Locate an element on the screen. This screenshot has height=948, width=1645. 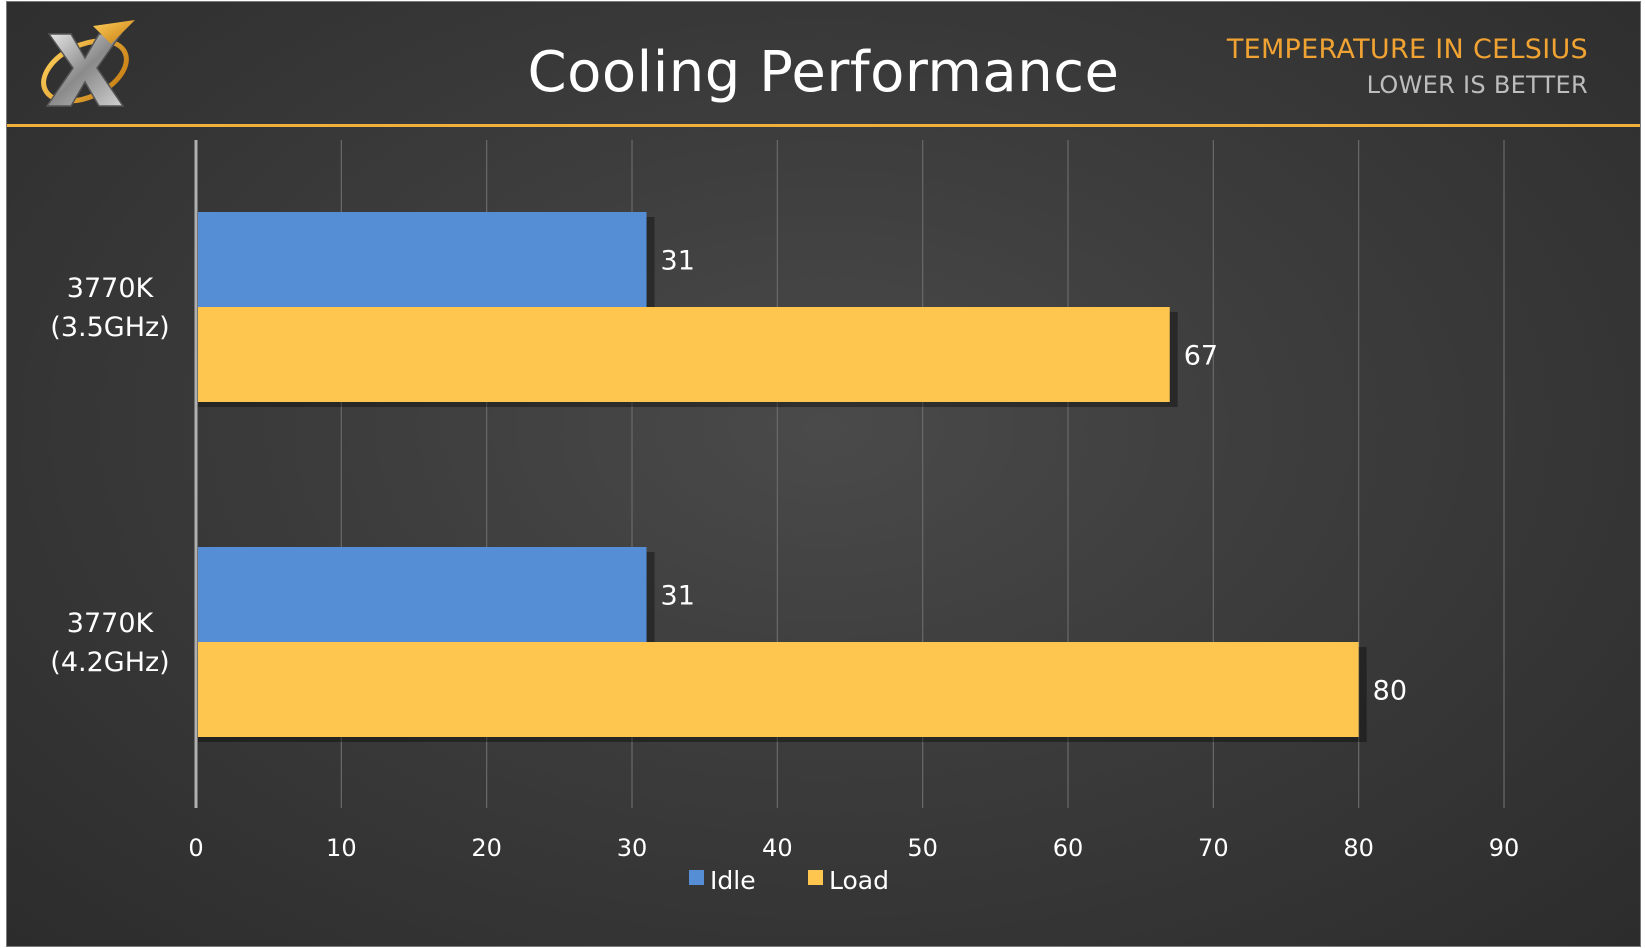
x-logo-icon is located at coordinates (88, 63).